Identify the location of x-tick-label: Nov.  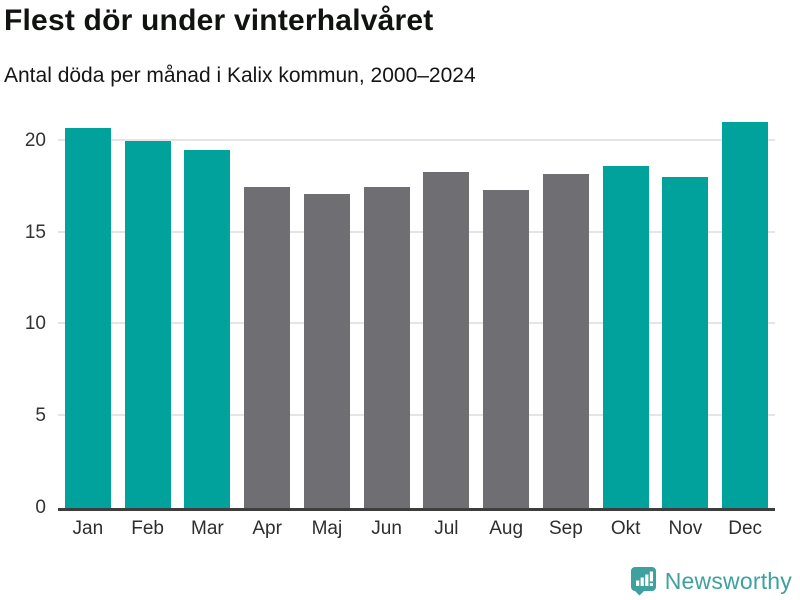
(685, 528).